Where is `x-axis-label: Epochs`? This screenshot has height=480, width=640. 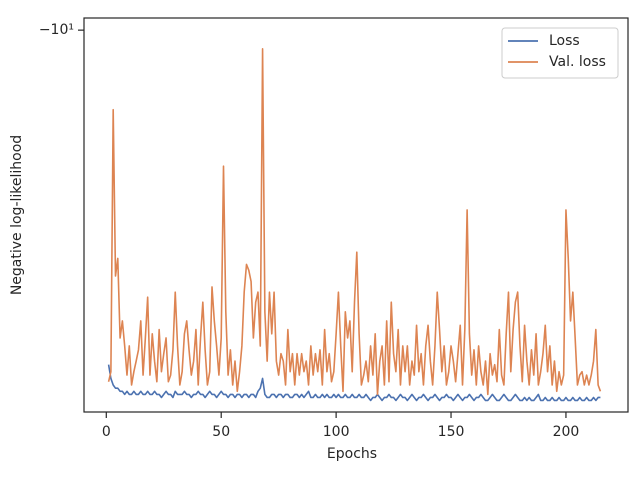 x-axis-label: Epochs is located at coordinates (352, 454).